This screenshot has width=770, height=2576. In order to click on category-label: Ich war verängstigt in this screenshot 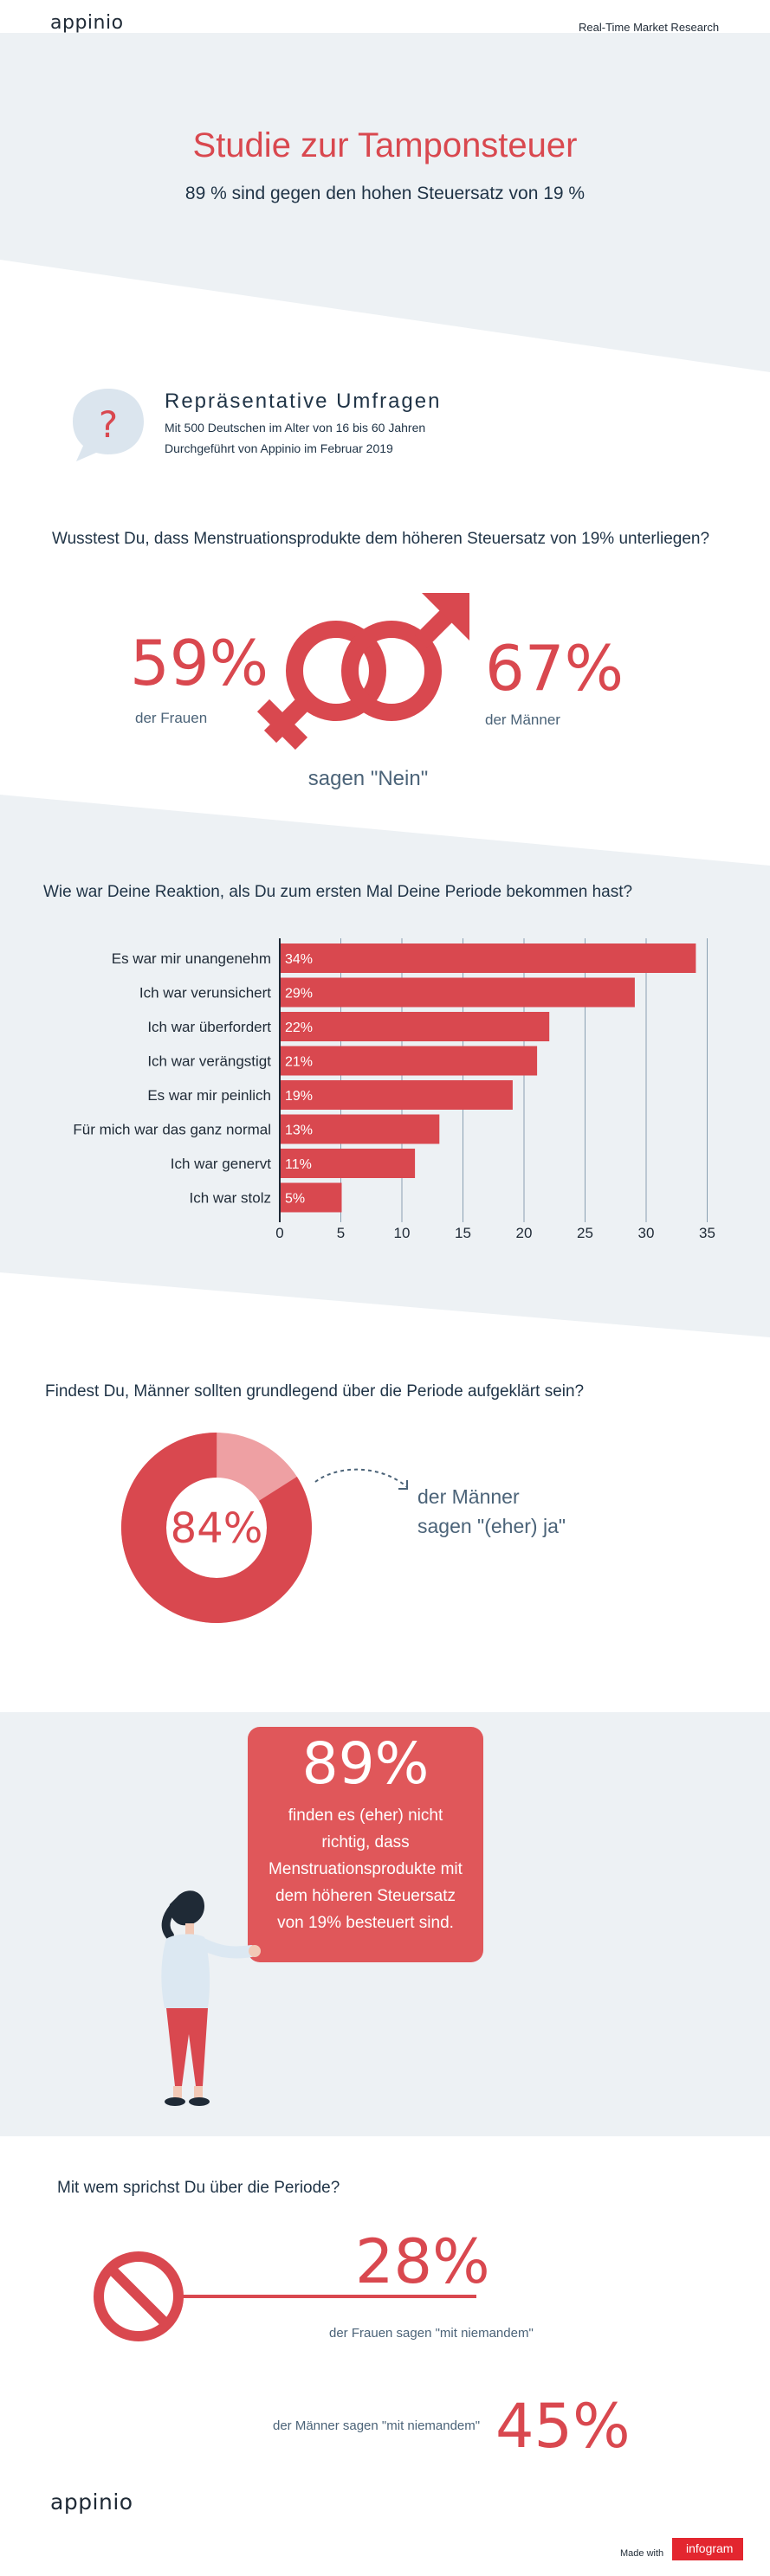, I will do `click(209, 1061)`.